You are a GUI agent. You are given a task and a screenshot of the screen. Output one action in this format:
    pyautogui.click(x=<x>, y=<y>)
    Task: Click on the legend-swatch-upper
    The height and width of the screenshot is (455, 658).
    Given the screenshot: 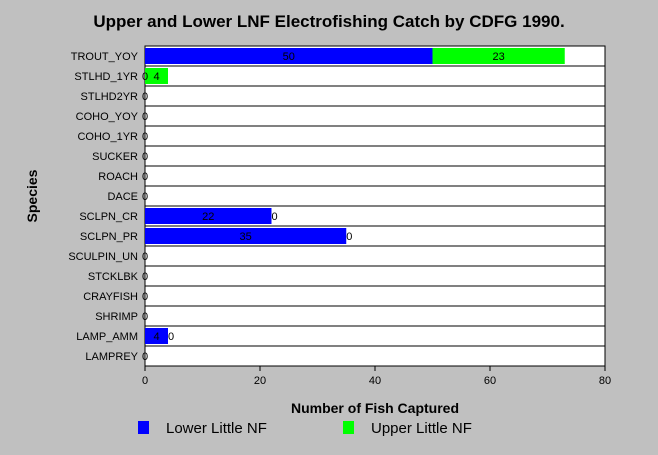 What is the action you would take?
    pyautogui.click(x=348, y=427)
    